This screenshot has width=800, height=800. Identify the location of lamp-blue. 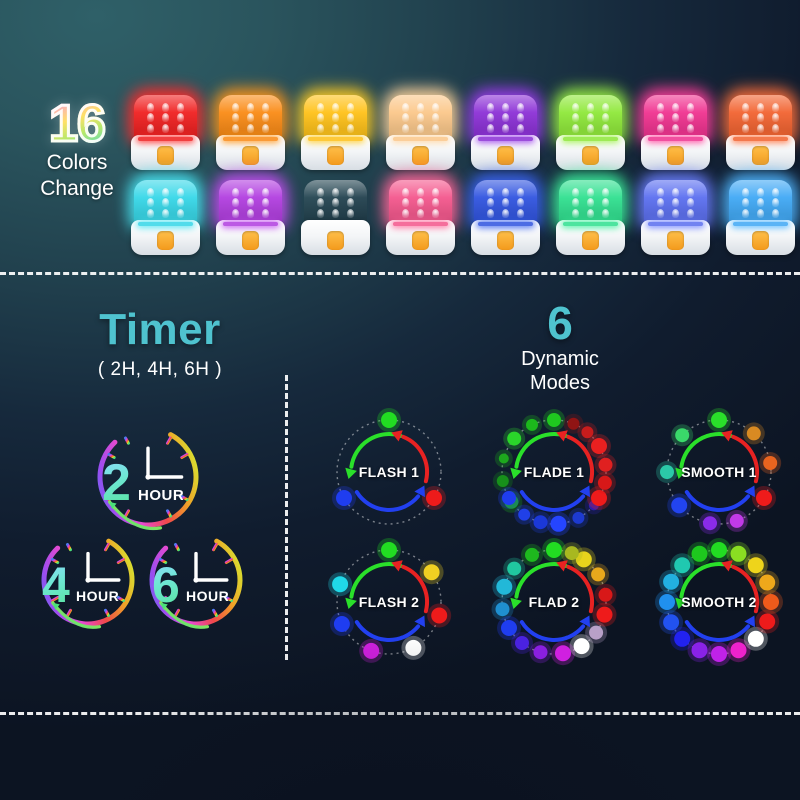
(505, 215).